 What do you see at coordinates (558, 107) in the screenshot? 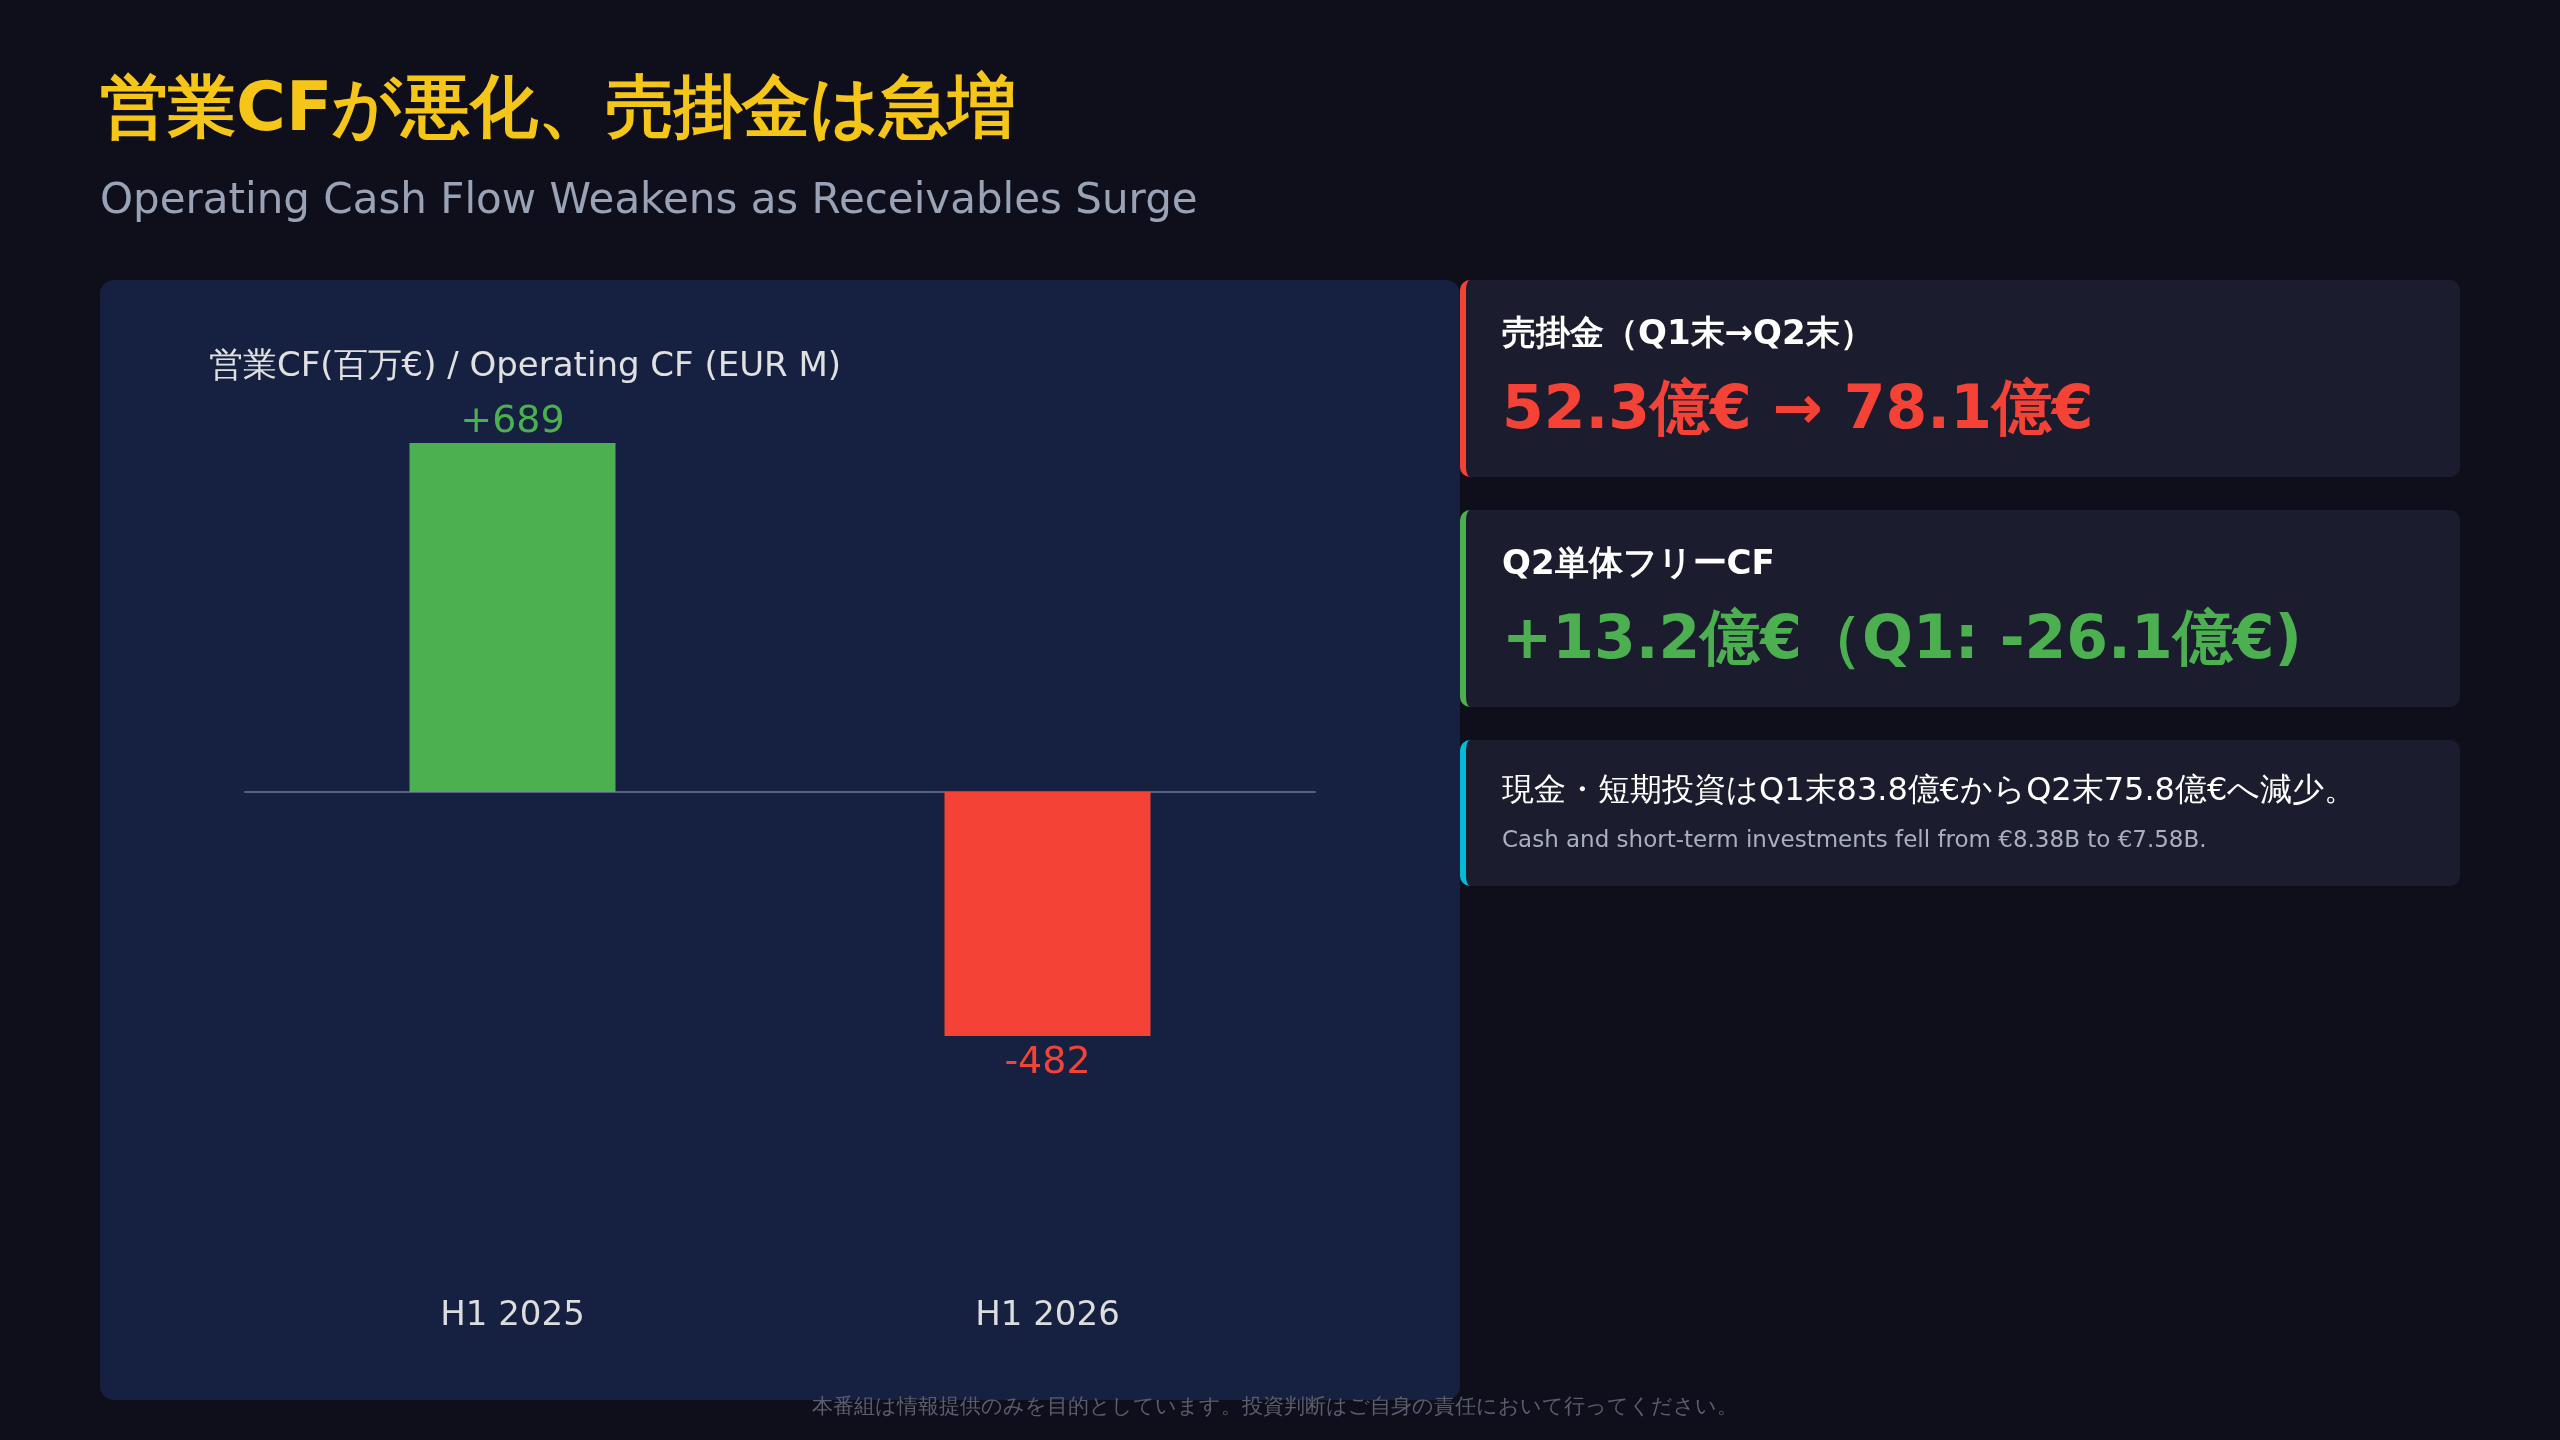
I see `chart-title: 営業CFが悪化、売掛金は急増` at bounding box center [558, 107].